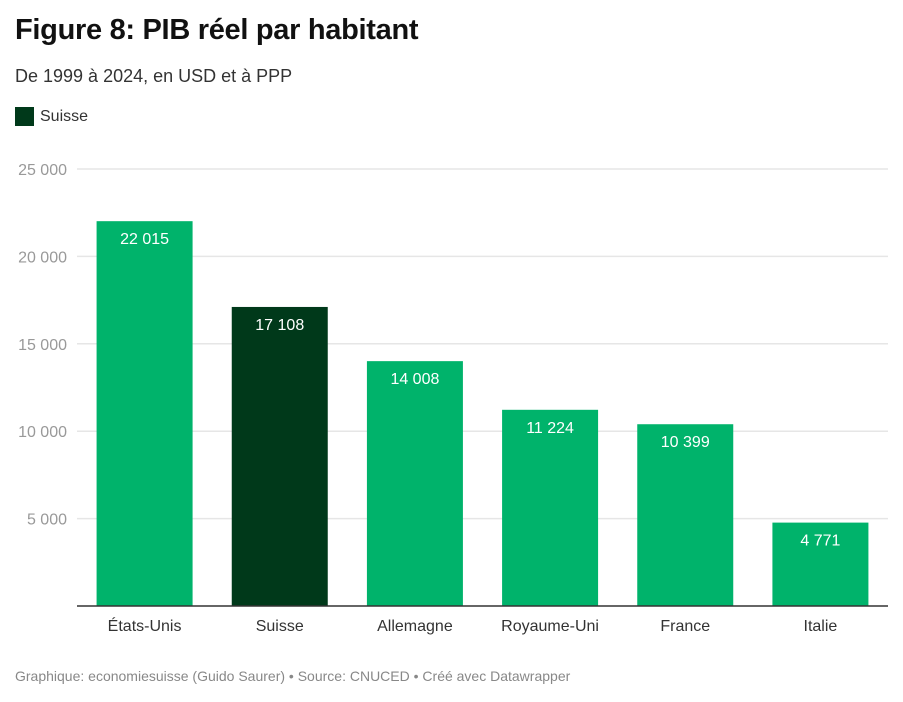 This screenshot has height=702, width=903. What do you see at coordinates (145, 625) in the screenshot?
I see `x-tick-label-etats-unis: États-Unis` at bounding box center [145, 625].